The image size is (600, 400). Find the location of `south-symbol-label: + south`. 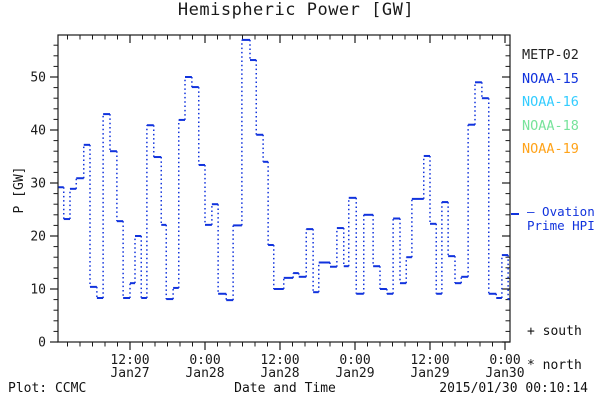

south-symbol-label: + south is located at coordinates (554, 331).